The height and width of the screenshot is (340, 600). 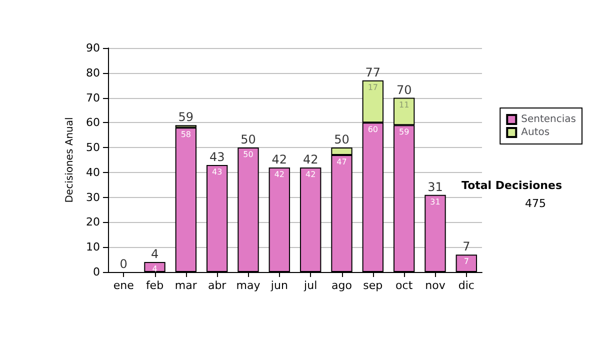 I want to click on data-label: 60, so click(x=373, y=129).